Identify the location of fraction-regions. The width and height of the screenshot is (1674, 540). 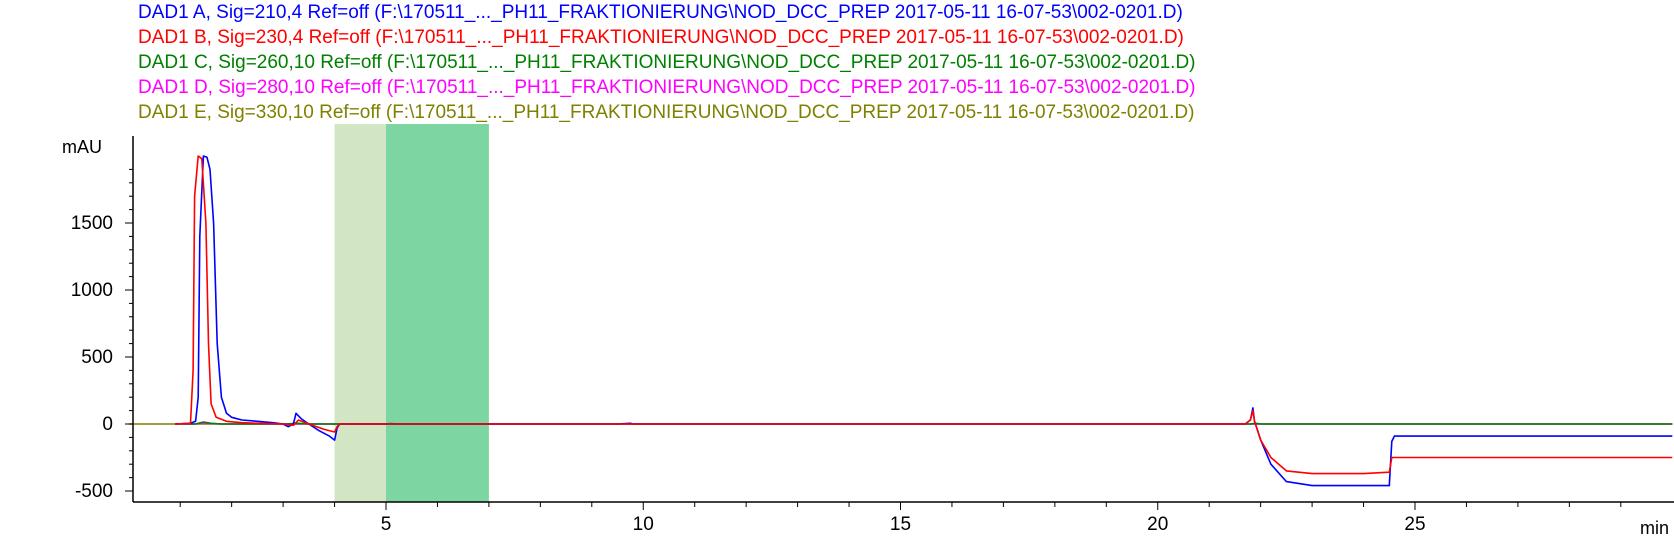
(411, 313).